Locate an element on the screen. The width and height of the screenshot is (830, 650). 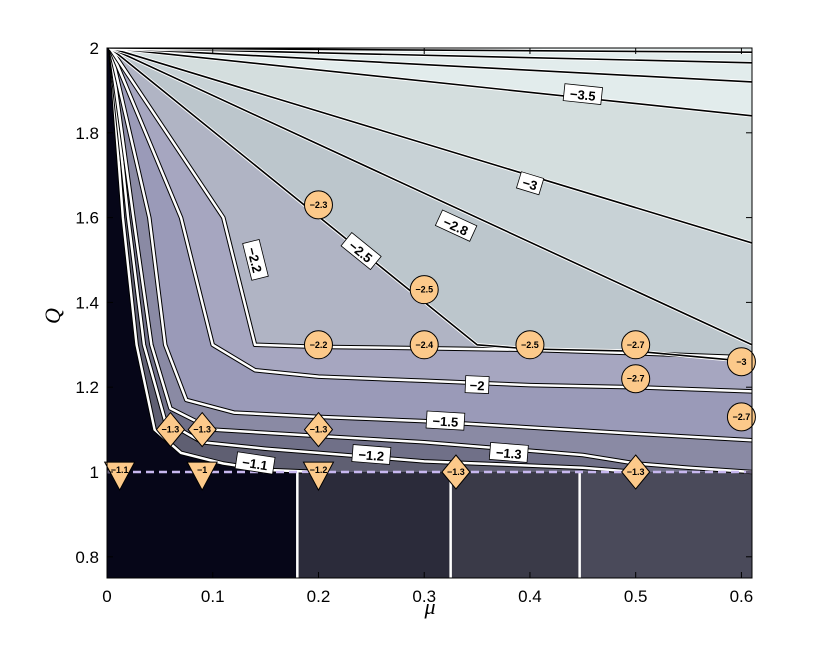
marker-label: −1.1 is located at coordinates (120, 470).